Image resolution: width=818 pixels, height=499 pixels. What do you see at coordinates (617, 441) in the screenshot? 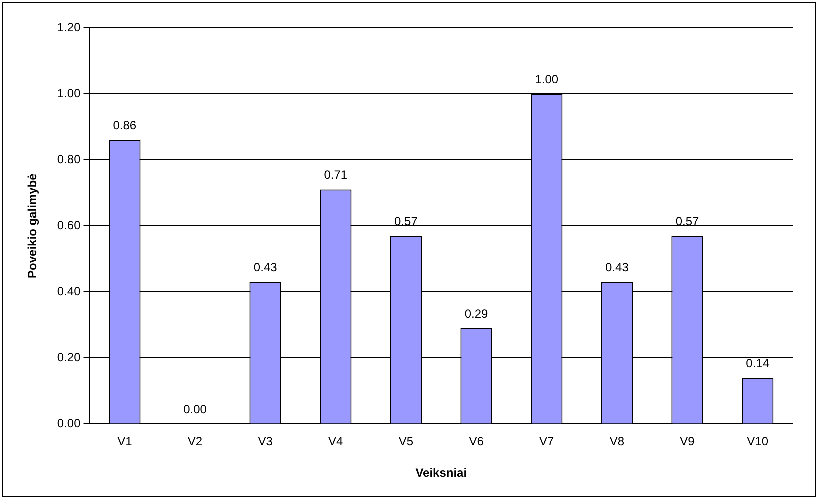
I see `x-tick-label: V8` at bounding box center [617, 441].